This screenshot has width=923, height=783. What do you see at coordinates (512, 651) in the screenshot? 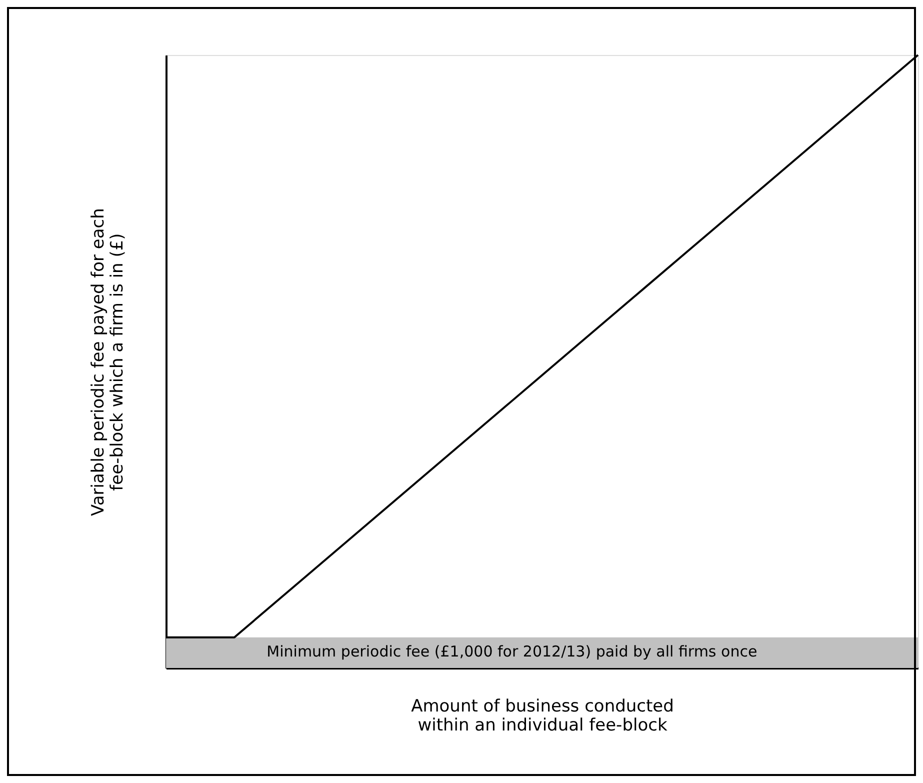
I see `band-label: Minimum periodic fee (£1,000 for 2012/13) paid by all firms once` at bounding box center [512, 651].